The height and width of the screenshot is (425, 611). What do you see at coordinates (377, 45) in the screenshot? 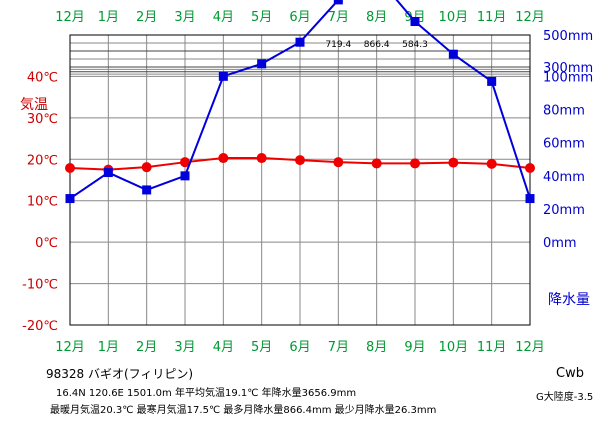
I see `precipitation-value-label: 866.4` at bounding box center [377, 45].